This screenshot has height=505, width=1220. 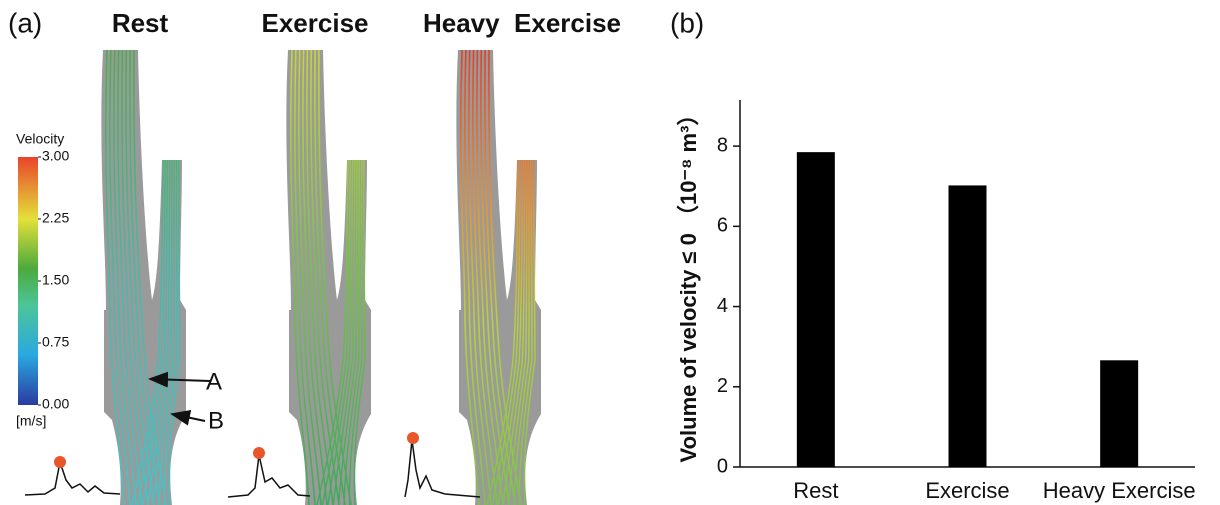 What do you see at coordinates (216, 420) in the screenshot?
I see `annotation: B` at bounding box center [216, 420].